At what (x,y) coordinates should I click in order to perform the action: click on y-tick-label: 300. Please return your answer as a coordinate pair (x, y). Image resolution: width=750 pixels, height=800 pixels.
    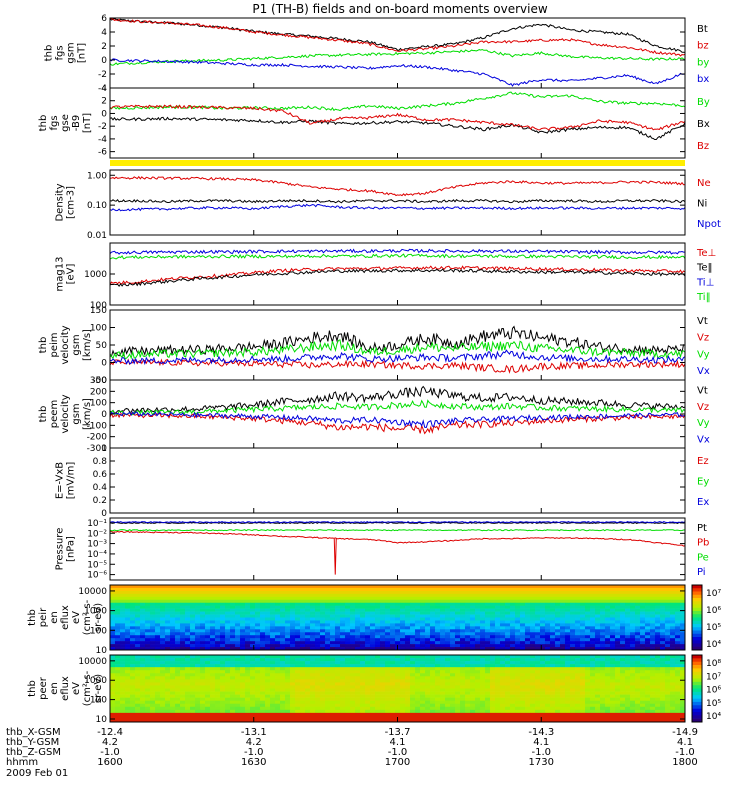
    Looking at the image, I should click on (98, 381).